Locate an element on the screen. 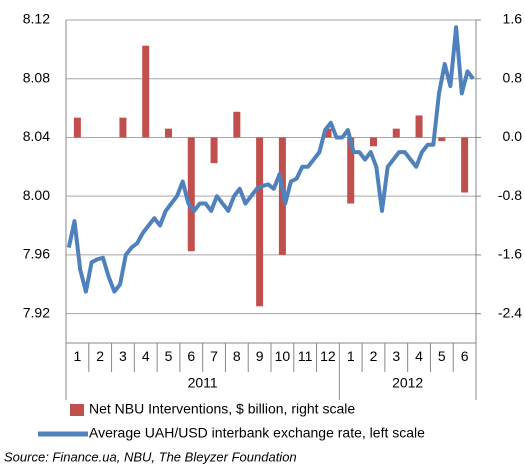 This screenshot has height=468, width=525. y2-tick-label: -0.8 is located at coordinates (510, 195).